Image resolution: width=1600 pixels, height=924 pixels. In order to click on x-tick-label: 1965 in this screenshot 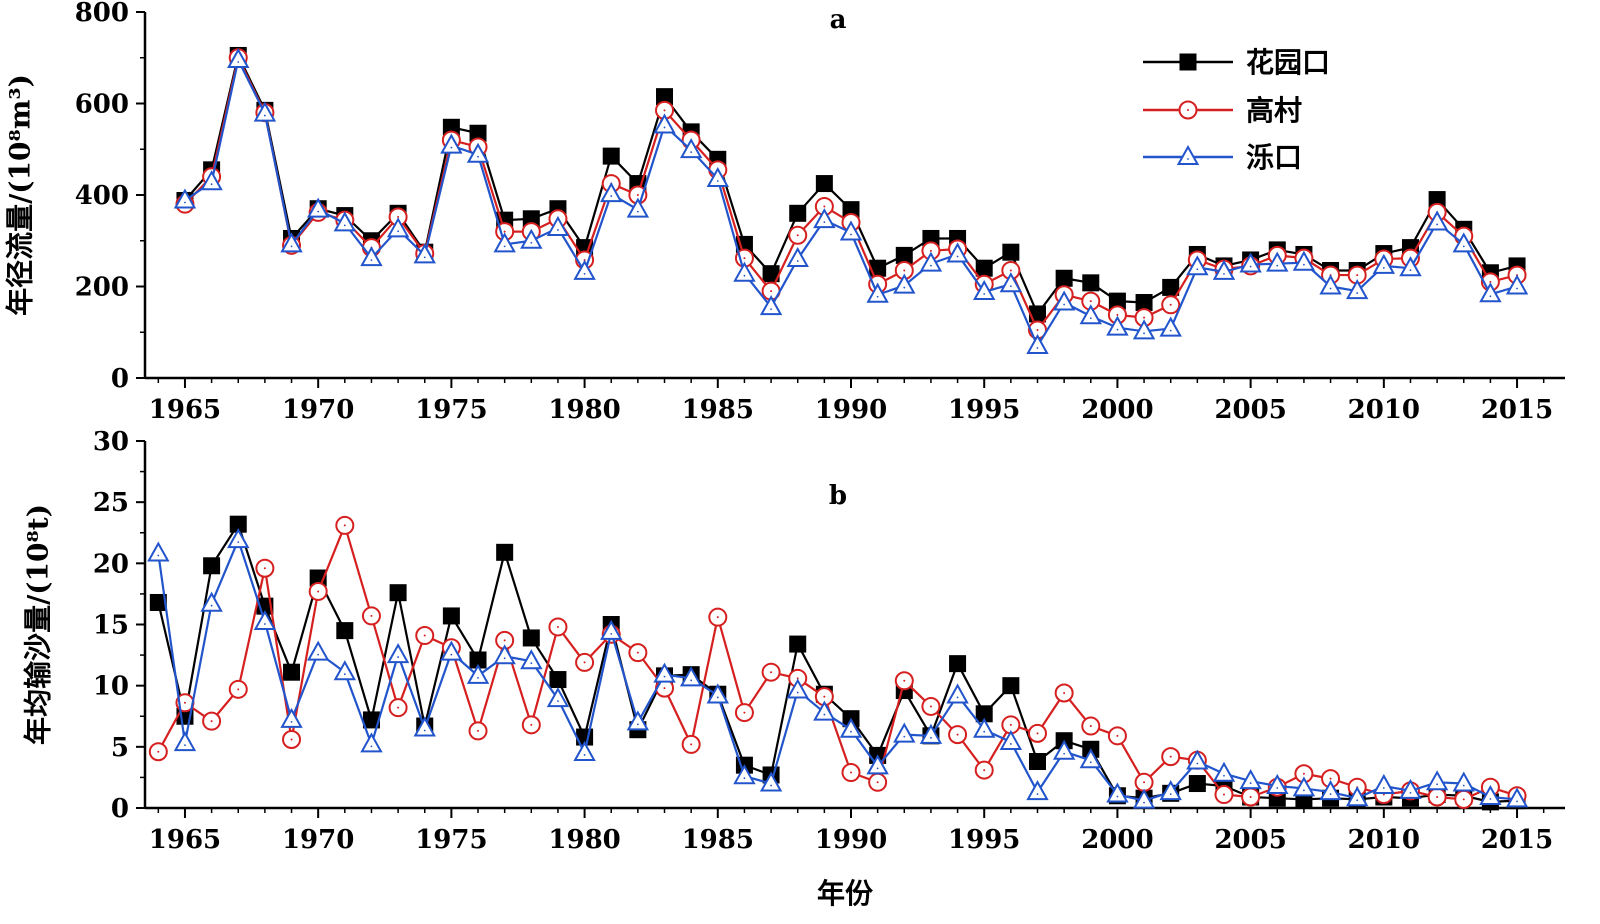, I will do `click(185, 840)`.